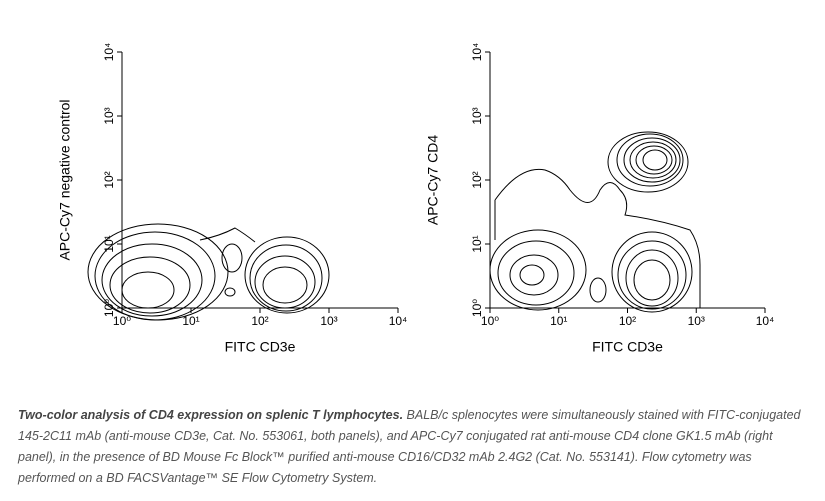  I want to click on y-axis-title: APC-Cy7 CD4, so click(433, 180).